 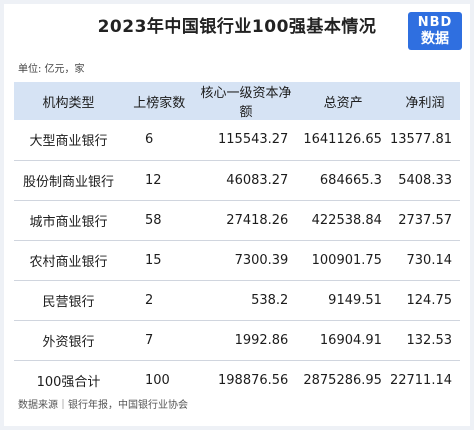 What do you see at coordinates (342, 380) in the screenshot?
I see `cell-total-assets: 2875286.95` at bounding box center [342, 380].